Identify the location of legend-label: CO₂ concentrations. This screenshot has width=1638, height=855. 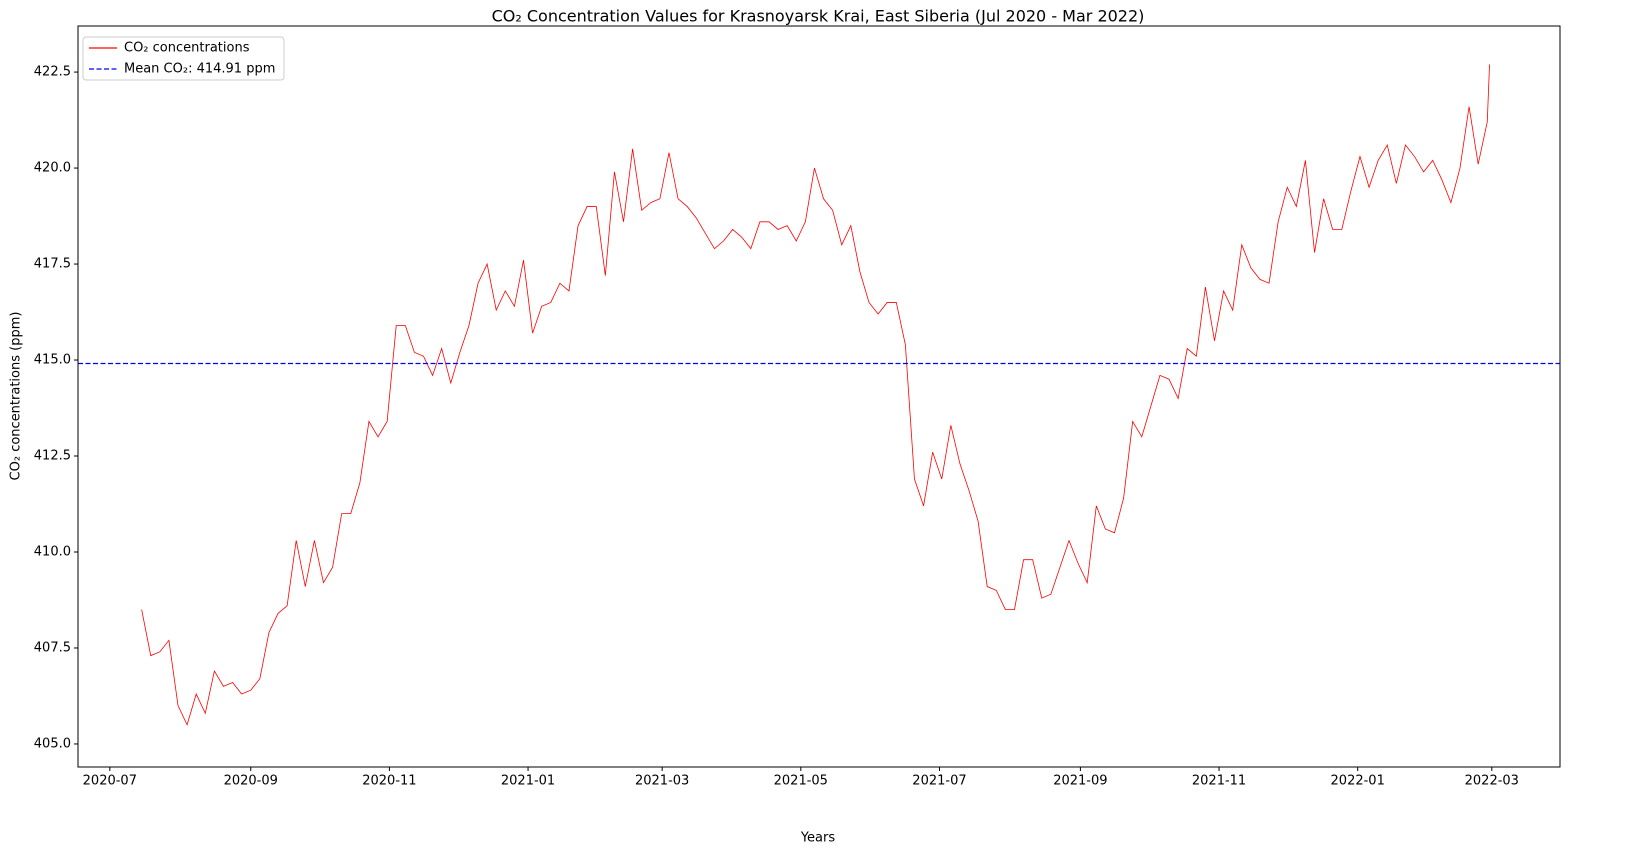
(187, 48).